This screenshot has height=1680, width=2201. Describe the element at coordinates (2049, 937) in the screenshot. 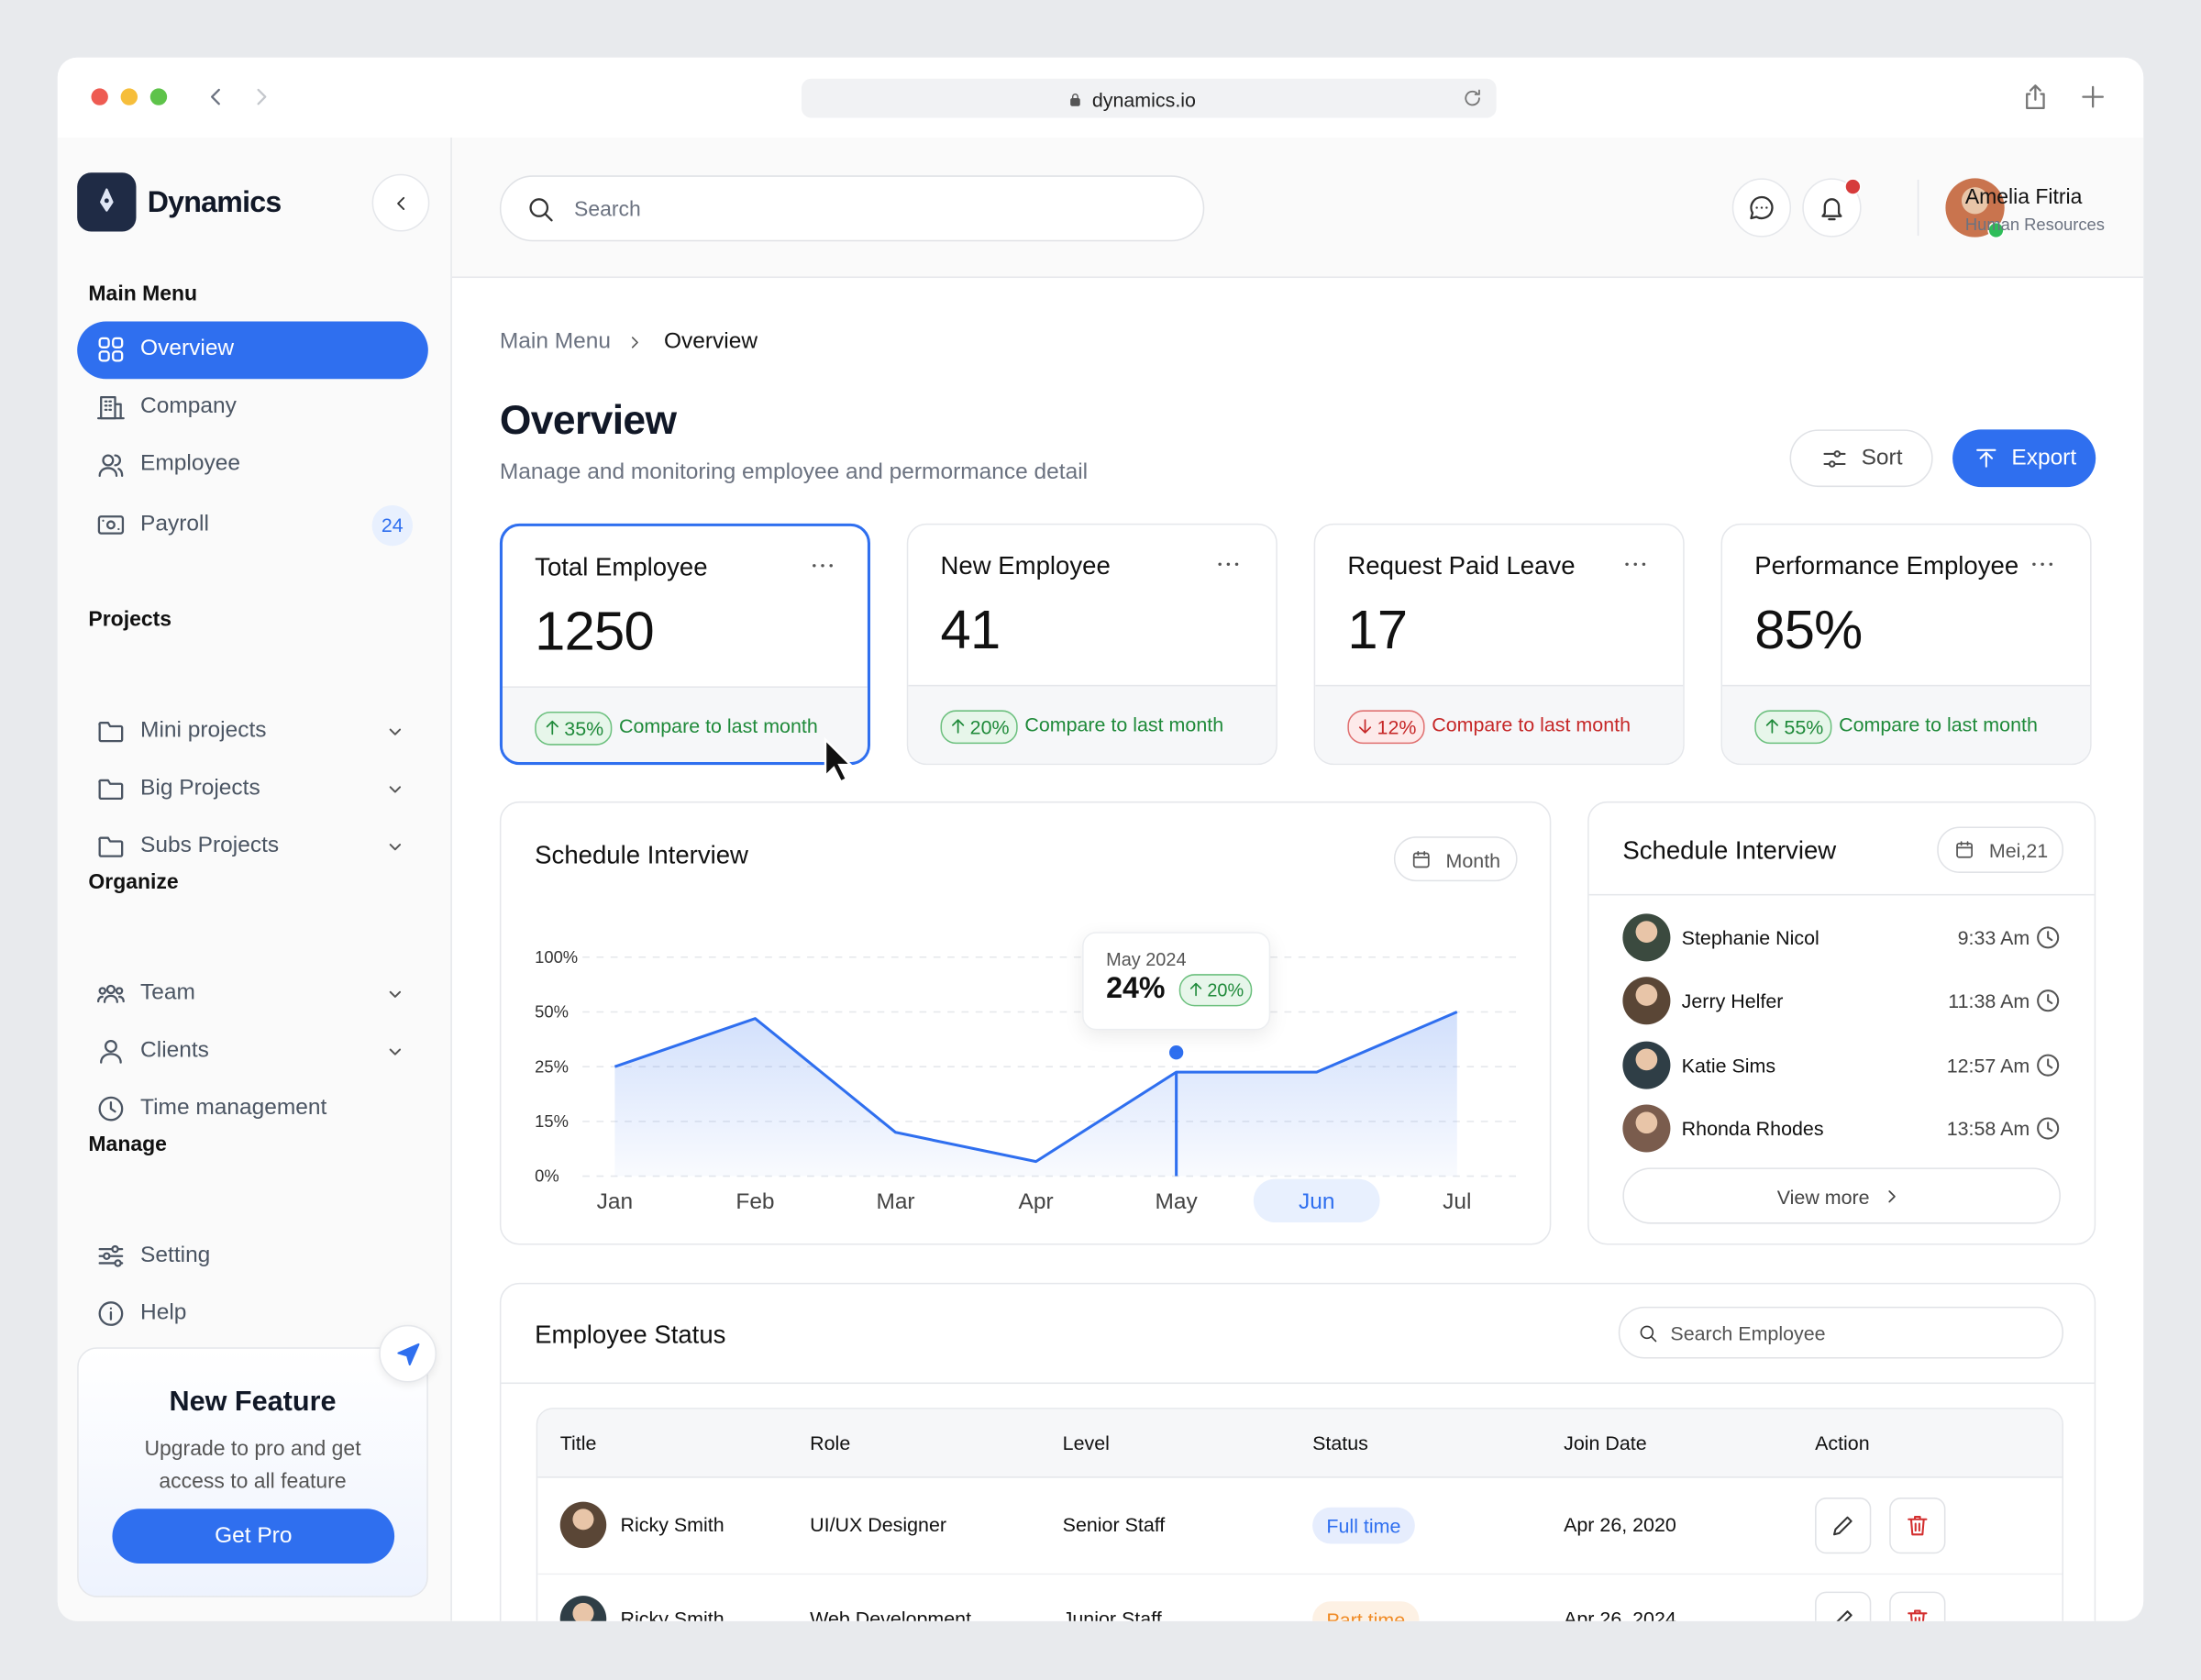

I see `clock-icon-part` at that location.